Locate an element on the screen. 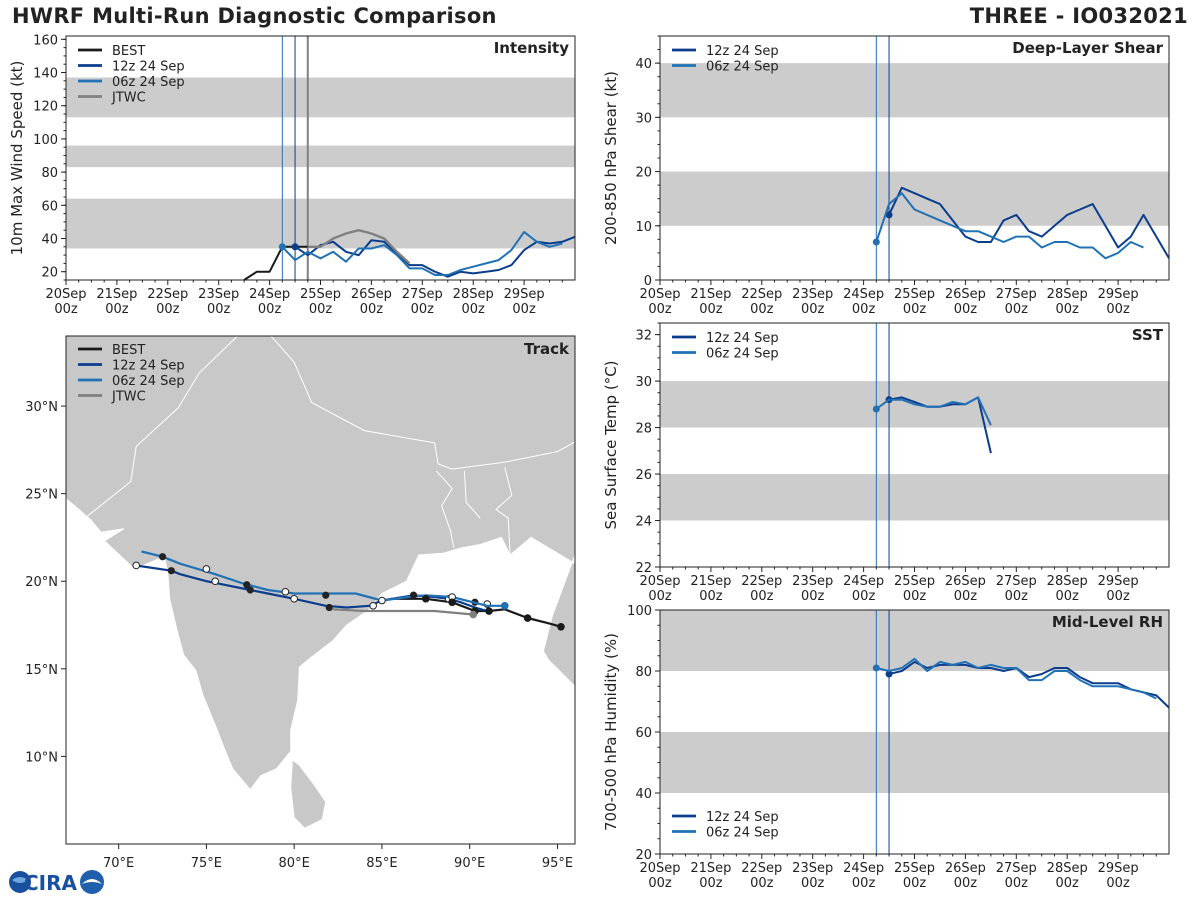 Image resolution: width=1200 pixels, height=900 pixels. shear-xtick-day: 20Sep is located at coordinates (659, 294).